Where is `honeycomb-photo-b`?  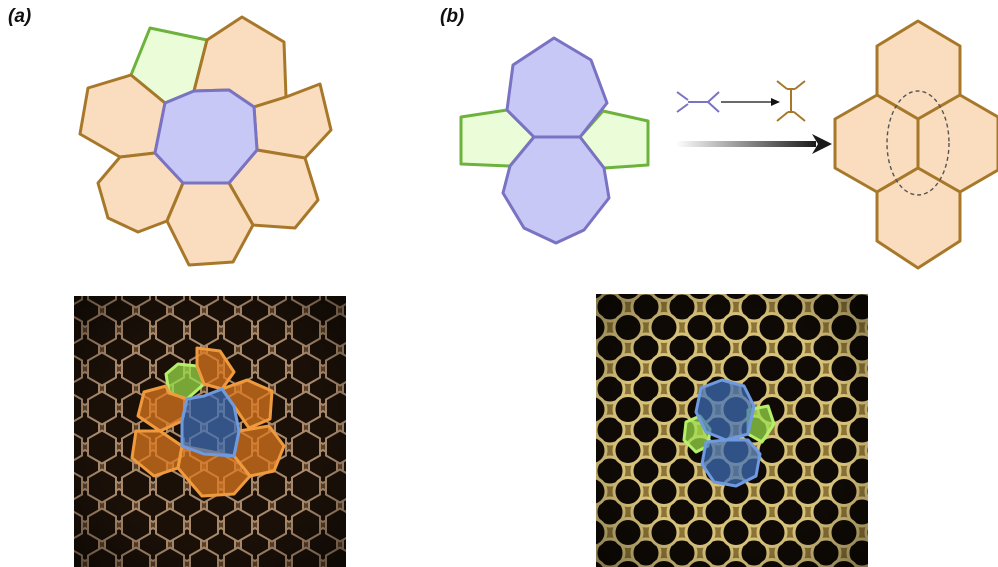 honeycomb-photo-b is located at coordinates (732, 430).